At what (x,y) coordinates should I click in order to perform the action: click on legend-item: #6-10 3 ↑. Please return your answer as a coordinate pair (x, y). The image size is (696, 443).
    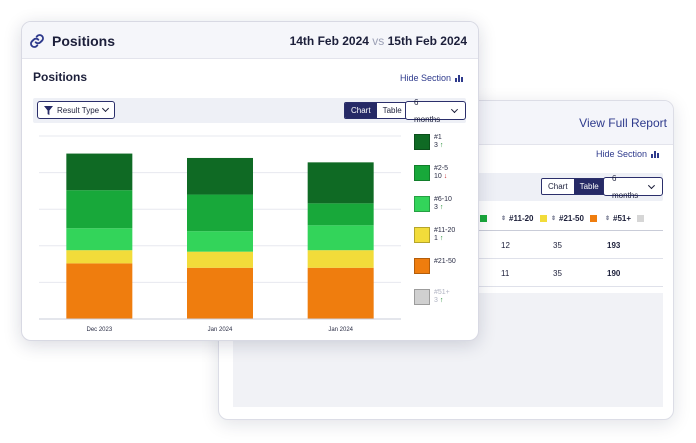
    Looking at the image, I should click on (433, 204).